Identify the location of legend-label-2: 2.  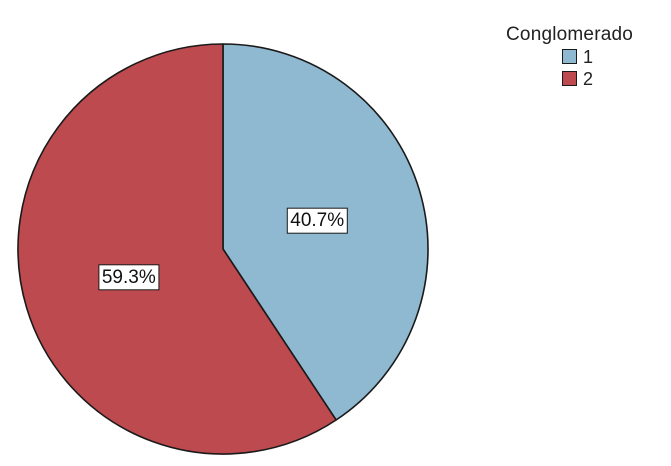
(588, 79).